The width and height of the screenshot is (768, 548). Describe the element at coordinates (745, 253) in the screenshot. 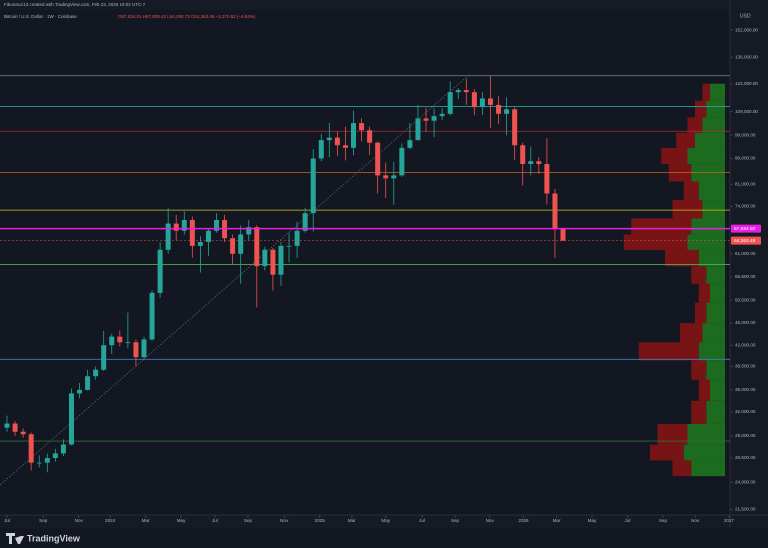

I see `y-tick-label: 61,000.00` at that location.